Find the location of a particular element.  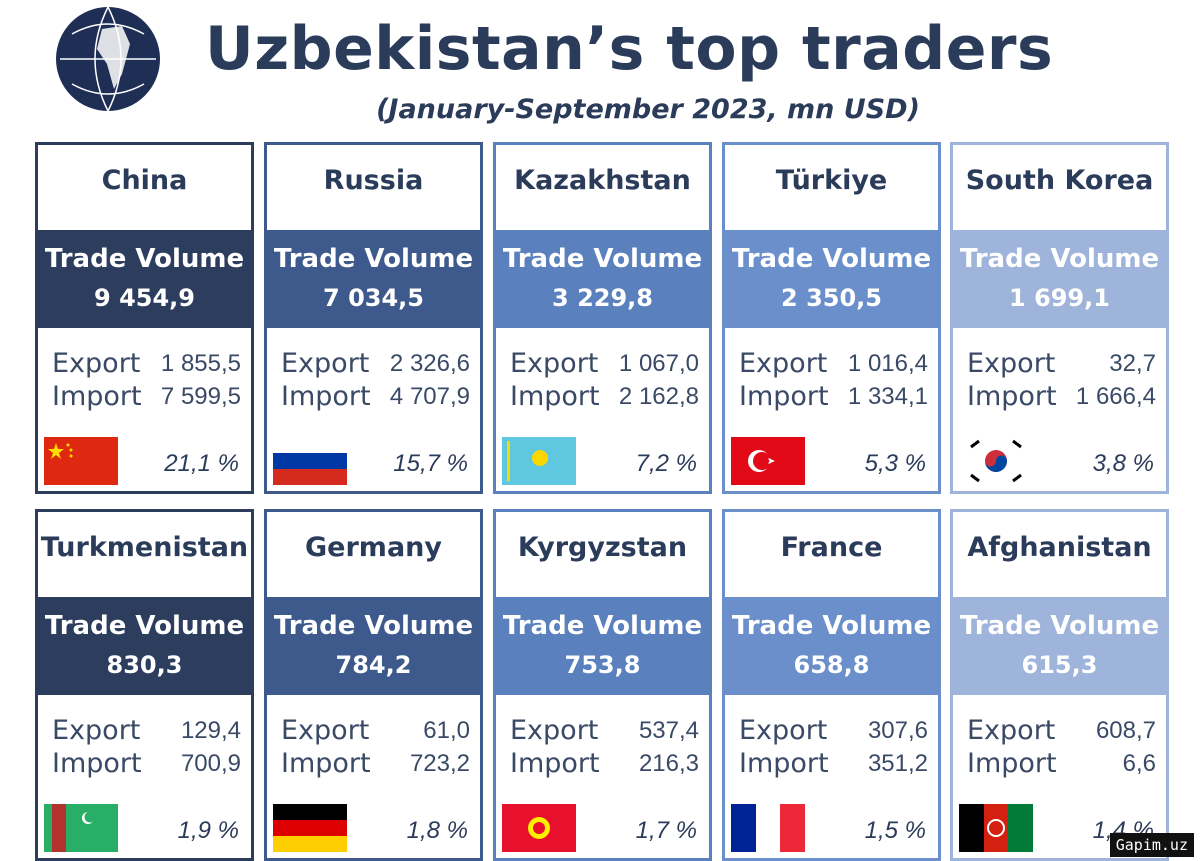

import-value: 700,9 is located at coordinates (210, 763).